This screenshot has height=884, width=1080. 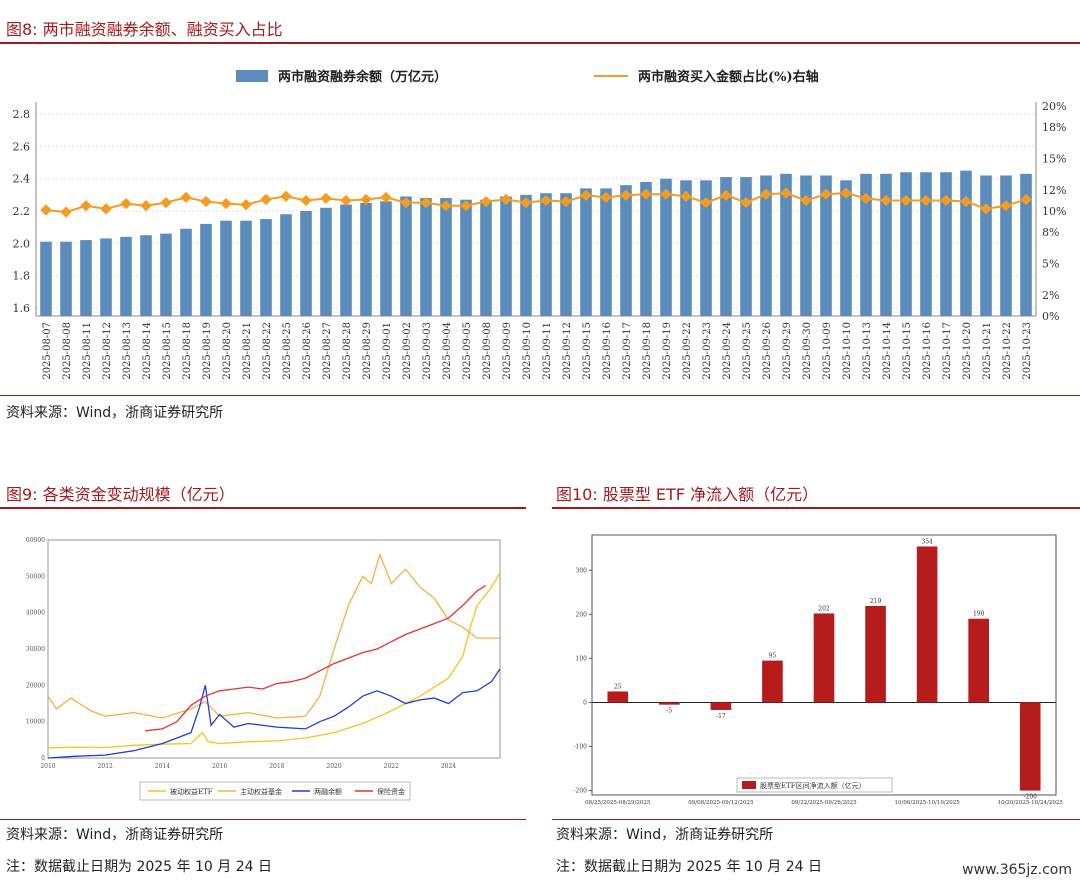 What do you see at coordinates (252, 76) in the screenshot?
I see `legend-bar-swatch` at bounding box center [252, 76].